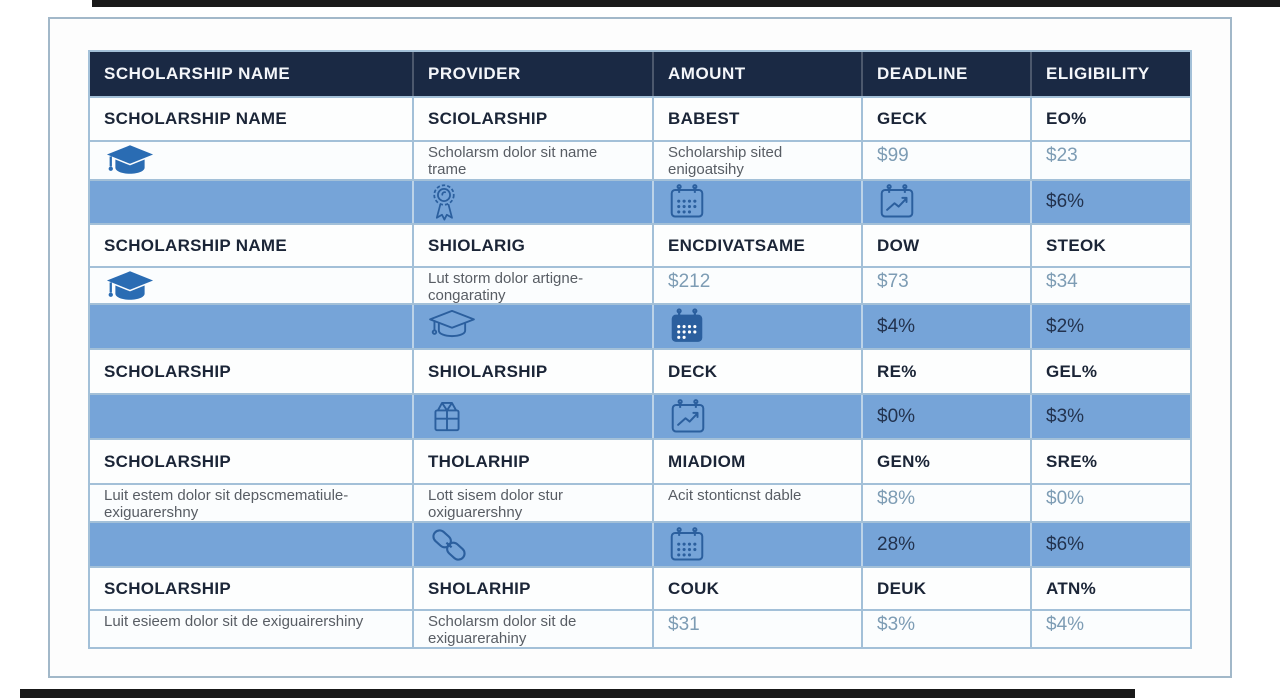  What do you see at coordinates (893, 155) in the screenshot?
I see `cell-value: $99` at bounding box center [893, 155].